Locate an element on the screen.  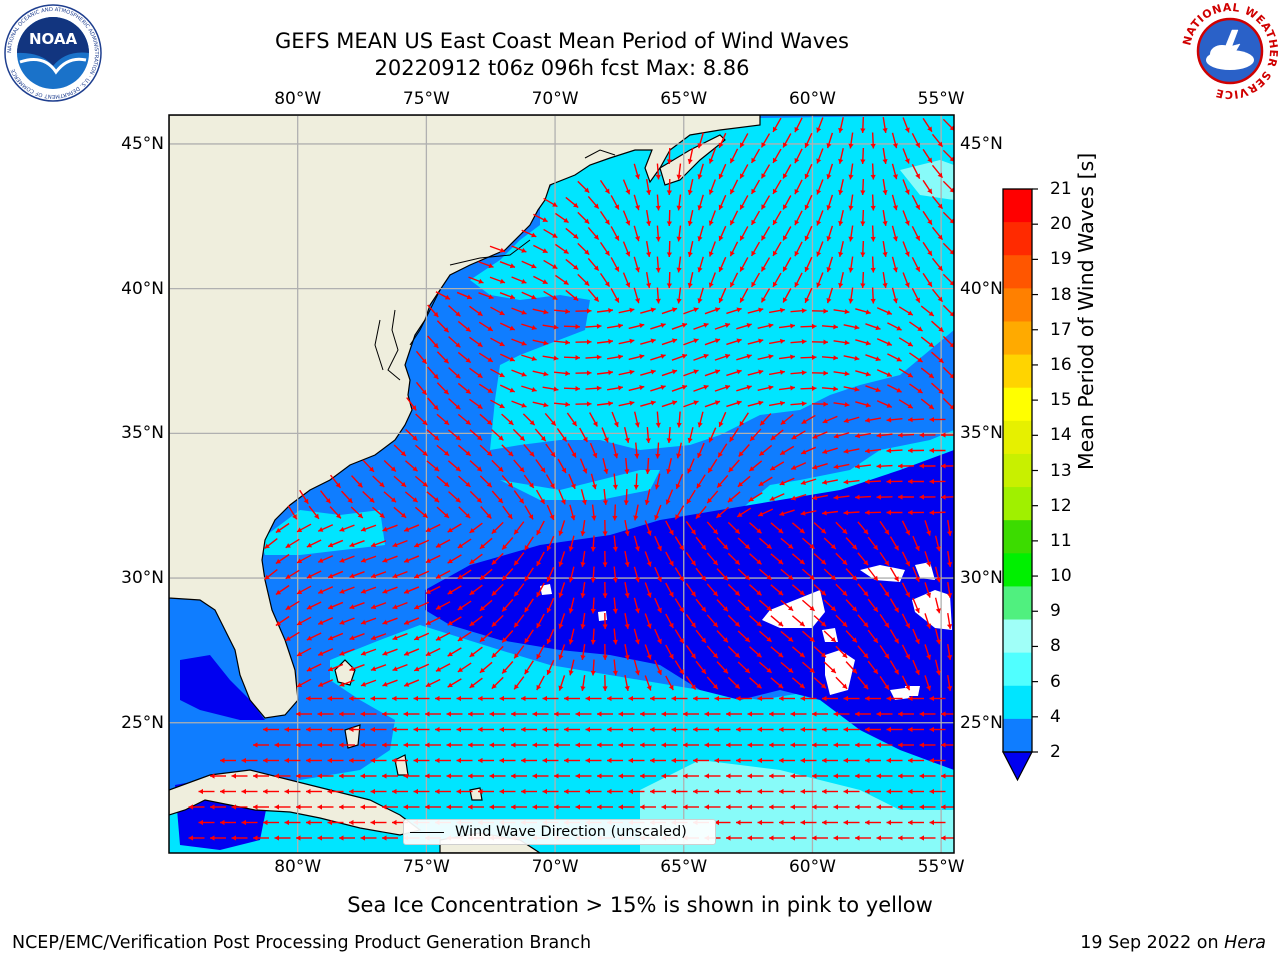
colorbar-segment is located at coordinates (1017, 570).